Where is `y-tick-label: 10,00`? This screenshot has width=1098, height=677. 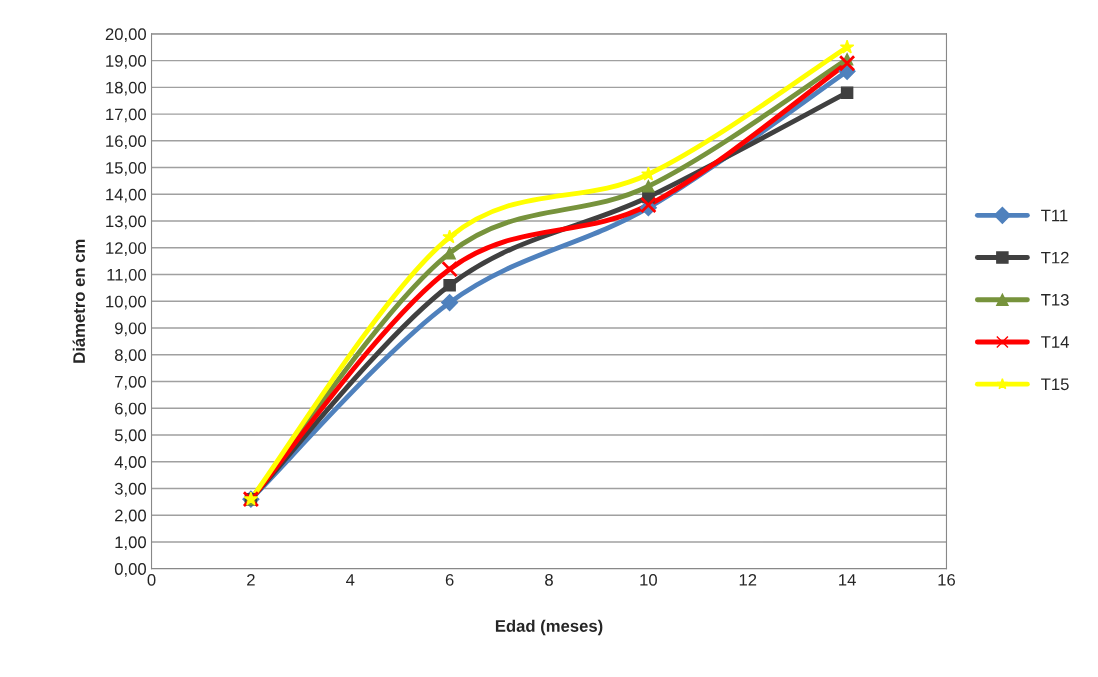 y-tick-label: 10,00 is located at coordinates (126, 302).